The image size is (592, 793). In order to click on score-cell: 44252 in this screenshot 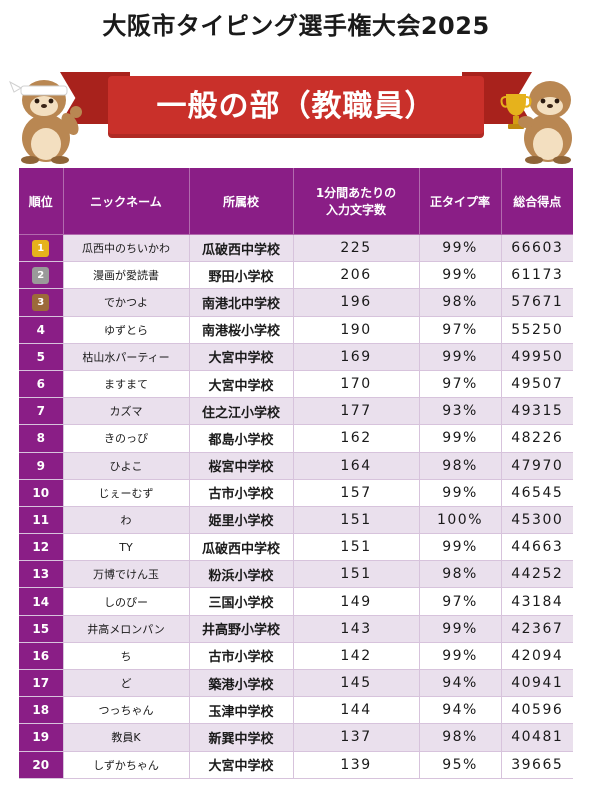, I will do `click(537, 574)`.